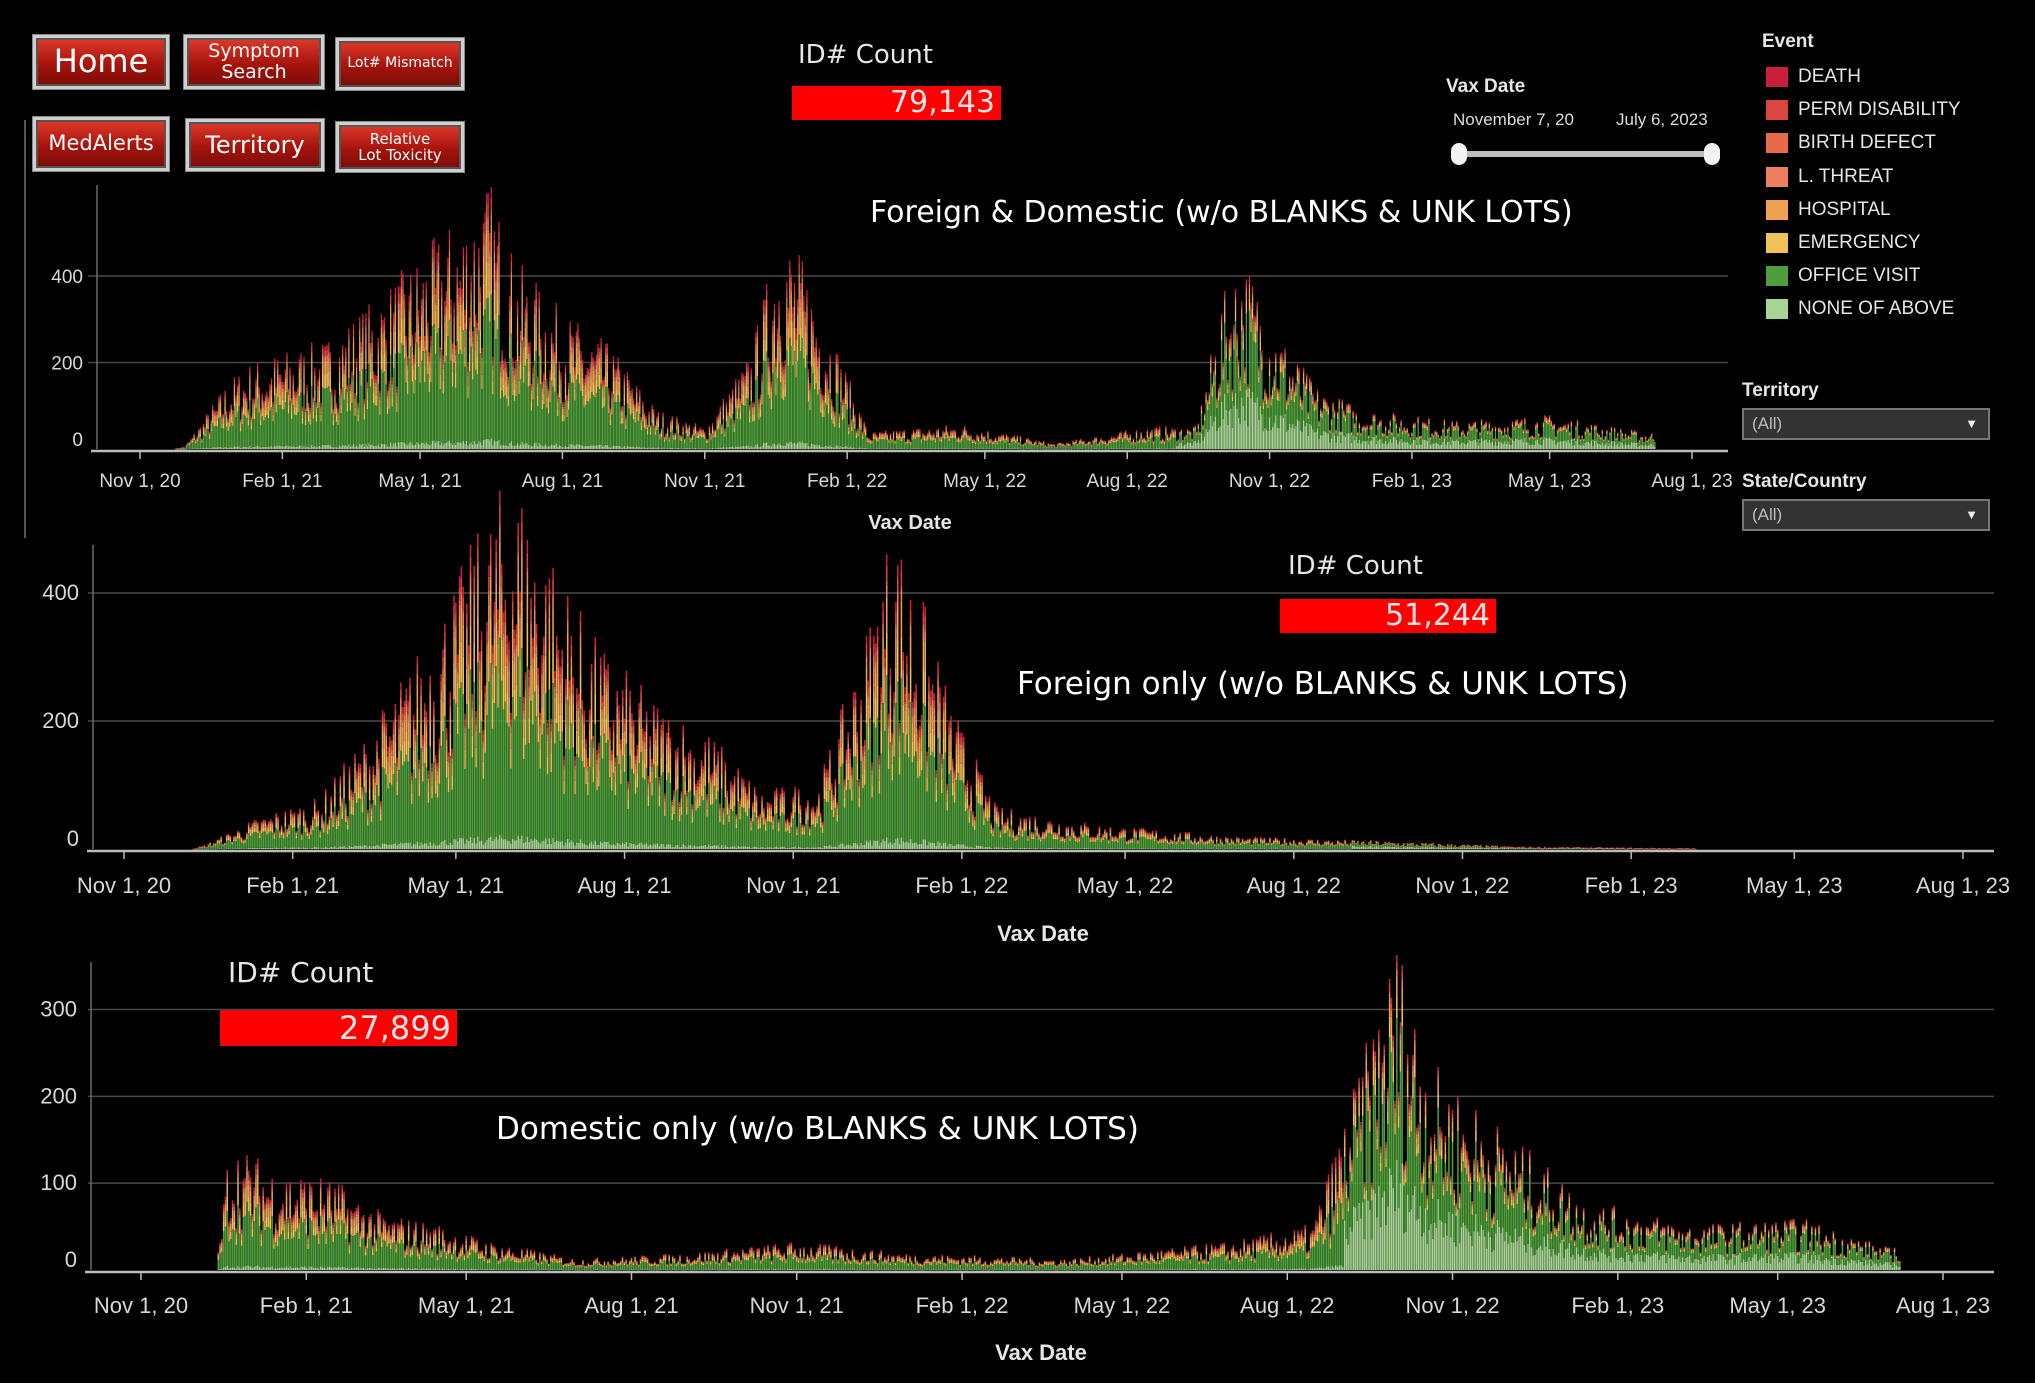 Image resolution: width=2035 pixels, height=1383 pixels. I want to click on relative-lot-toxicity-button: Relative Lot Toxicity, so click(400, 147).